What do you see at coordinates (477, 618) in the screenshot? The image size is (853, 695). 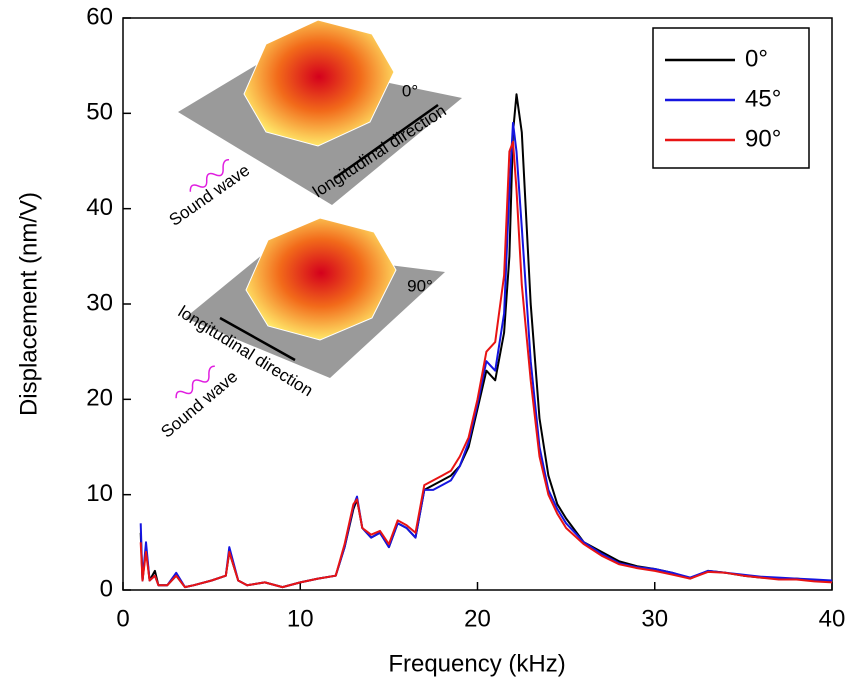 I see `x-tick-label: 20` at bounding box center [477, 618].